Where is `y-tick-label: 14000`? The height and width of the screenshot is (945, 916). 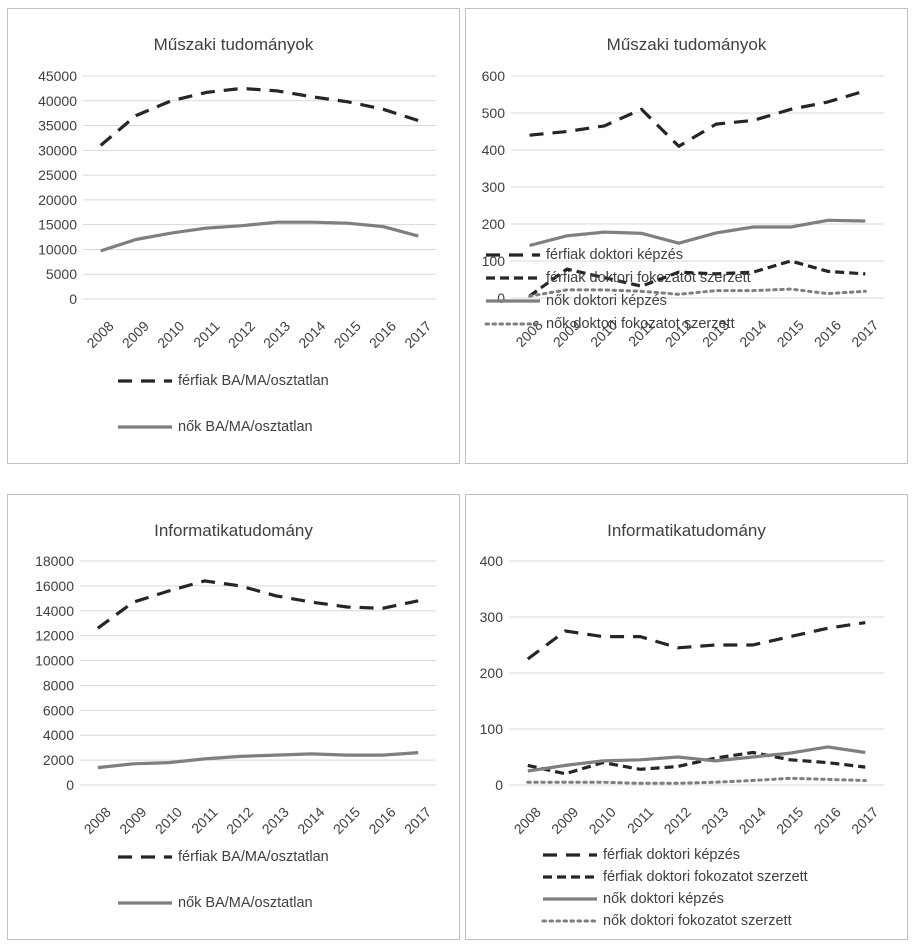 y-tick-label: 14000 is located at coordinates (54, 611).